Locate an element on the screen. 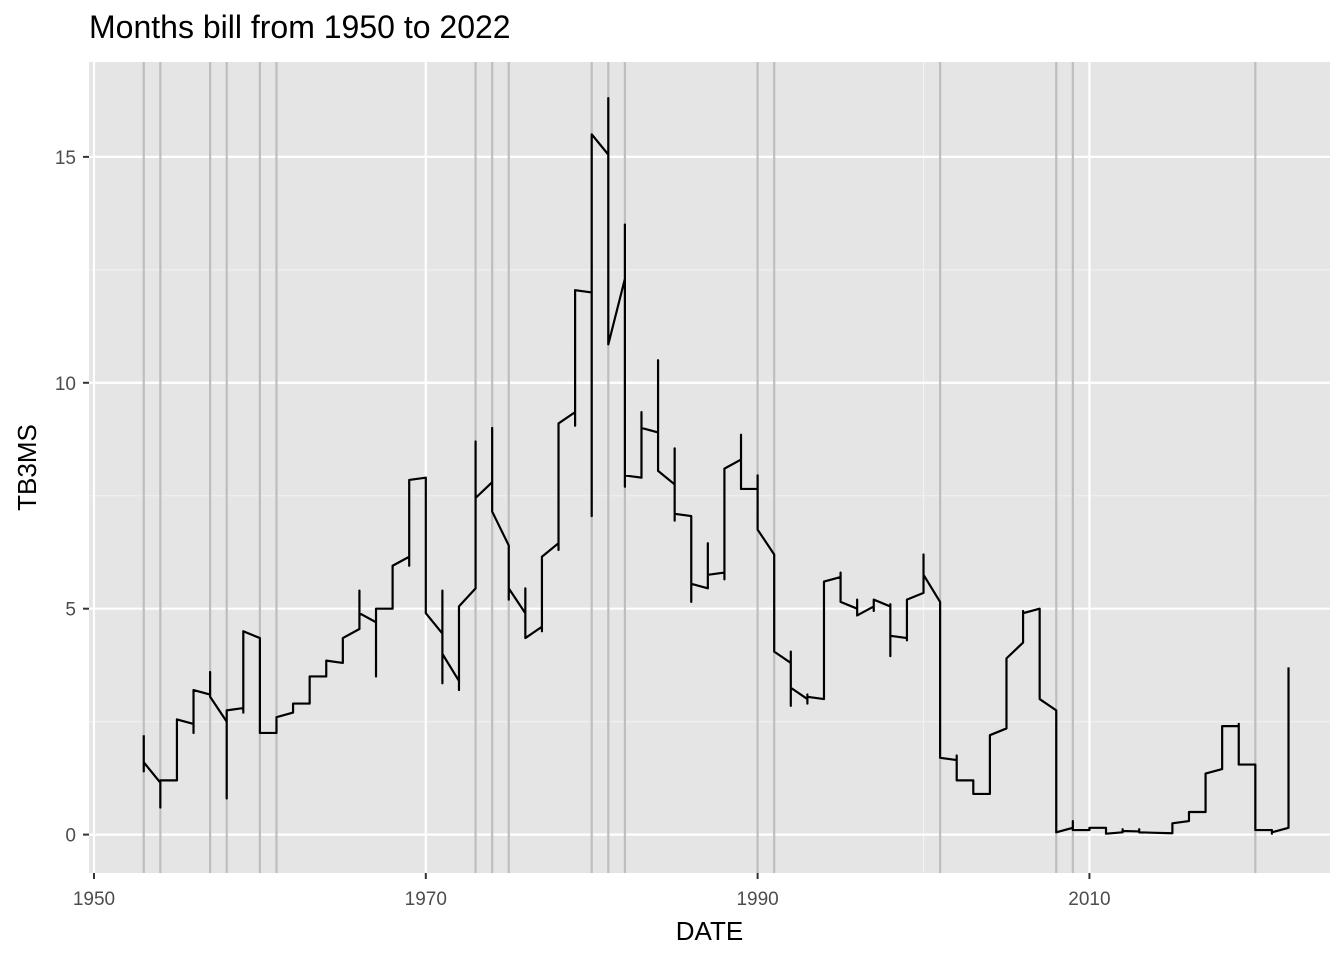  x-tick-label: 2010 is located at coordinates (1089, 899).